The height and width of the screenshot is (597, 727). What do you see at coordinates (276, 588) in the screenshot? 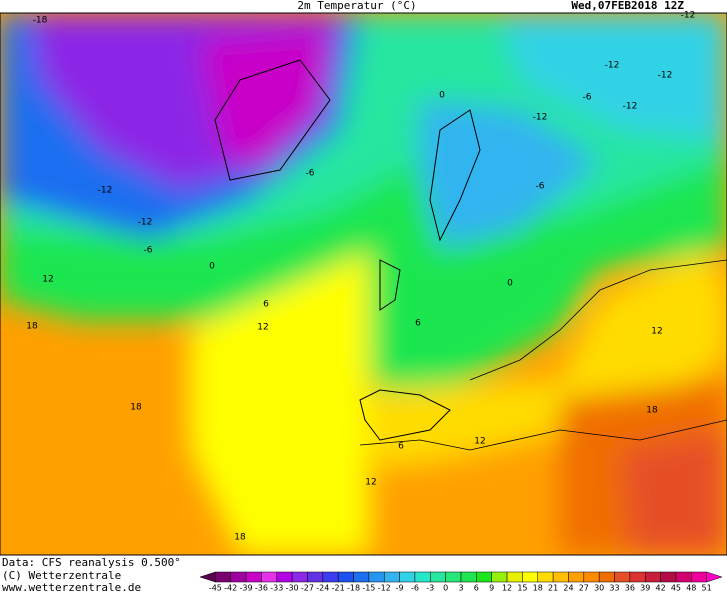
I see `colorbar-tick-label: -33` at bounding box center [276, 588].